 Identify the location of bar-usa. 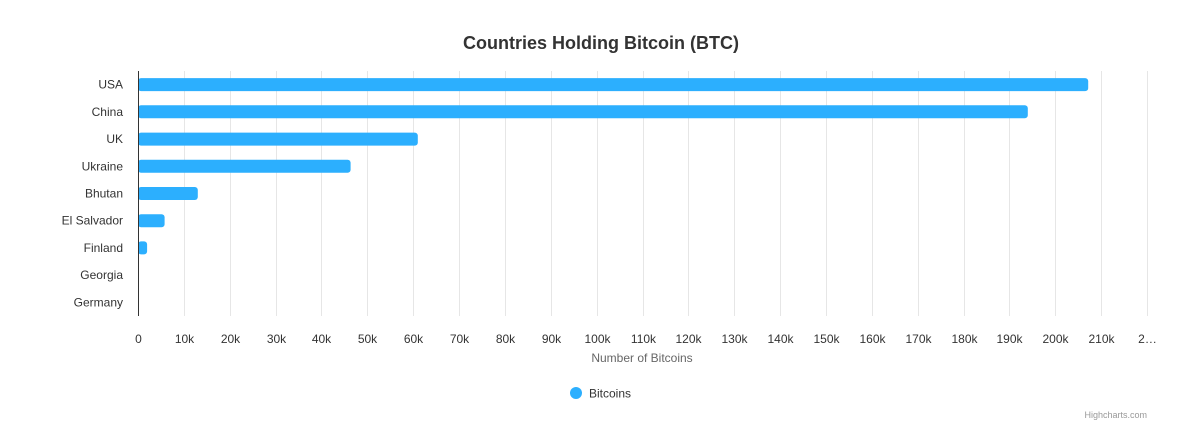
(613, 85).